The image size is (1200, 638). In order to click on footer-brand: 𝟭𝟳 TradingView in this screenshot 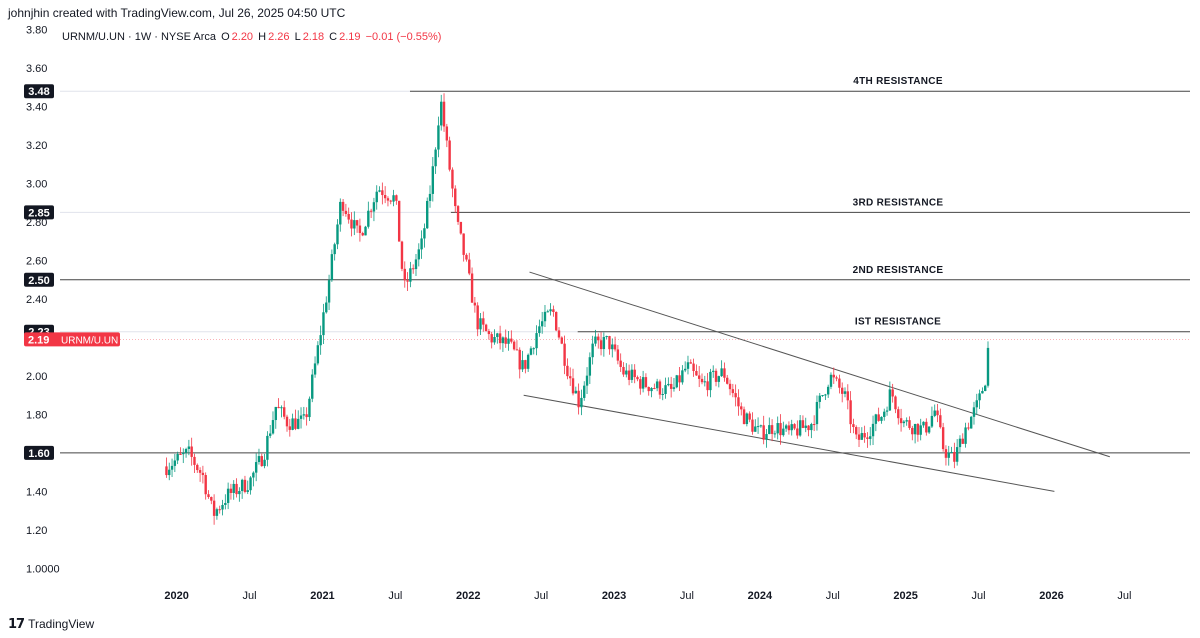, I will do `click(51, 624)`.